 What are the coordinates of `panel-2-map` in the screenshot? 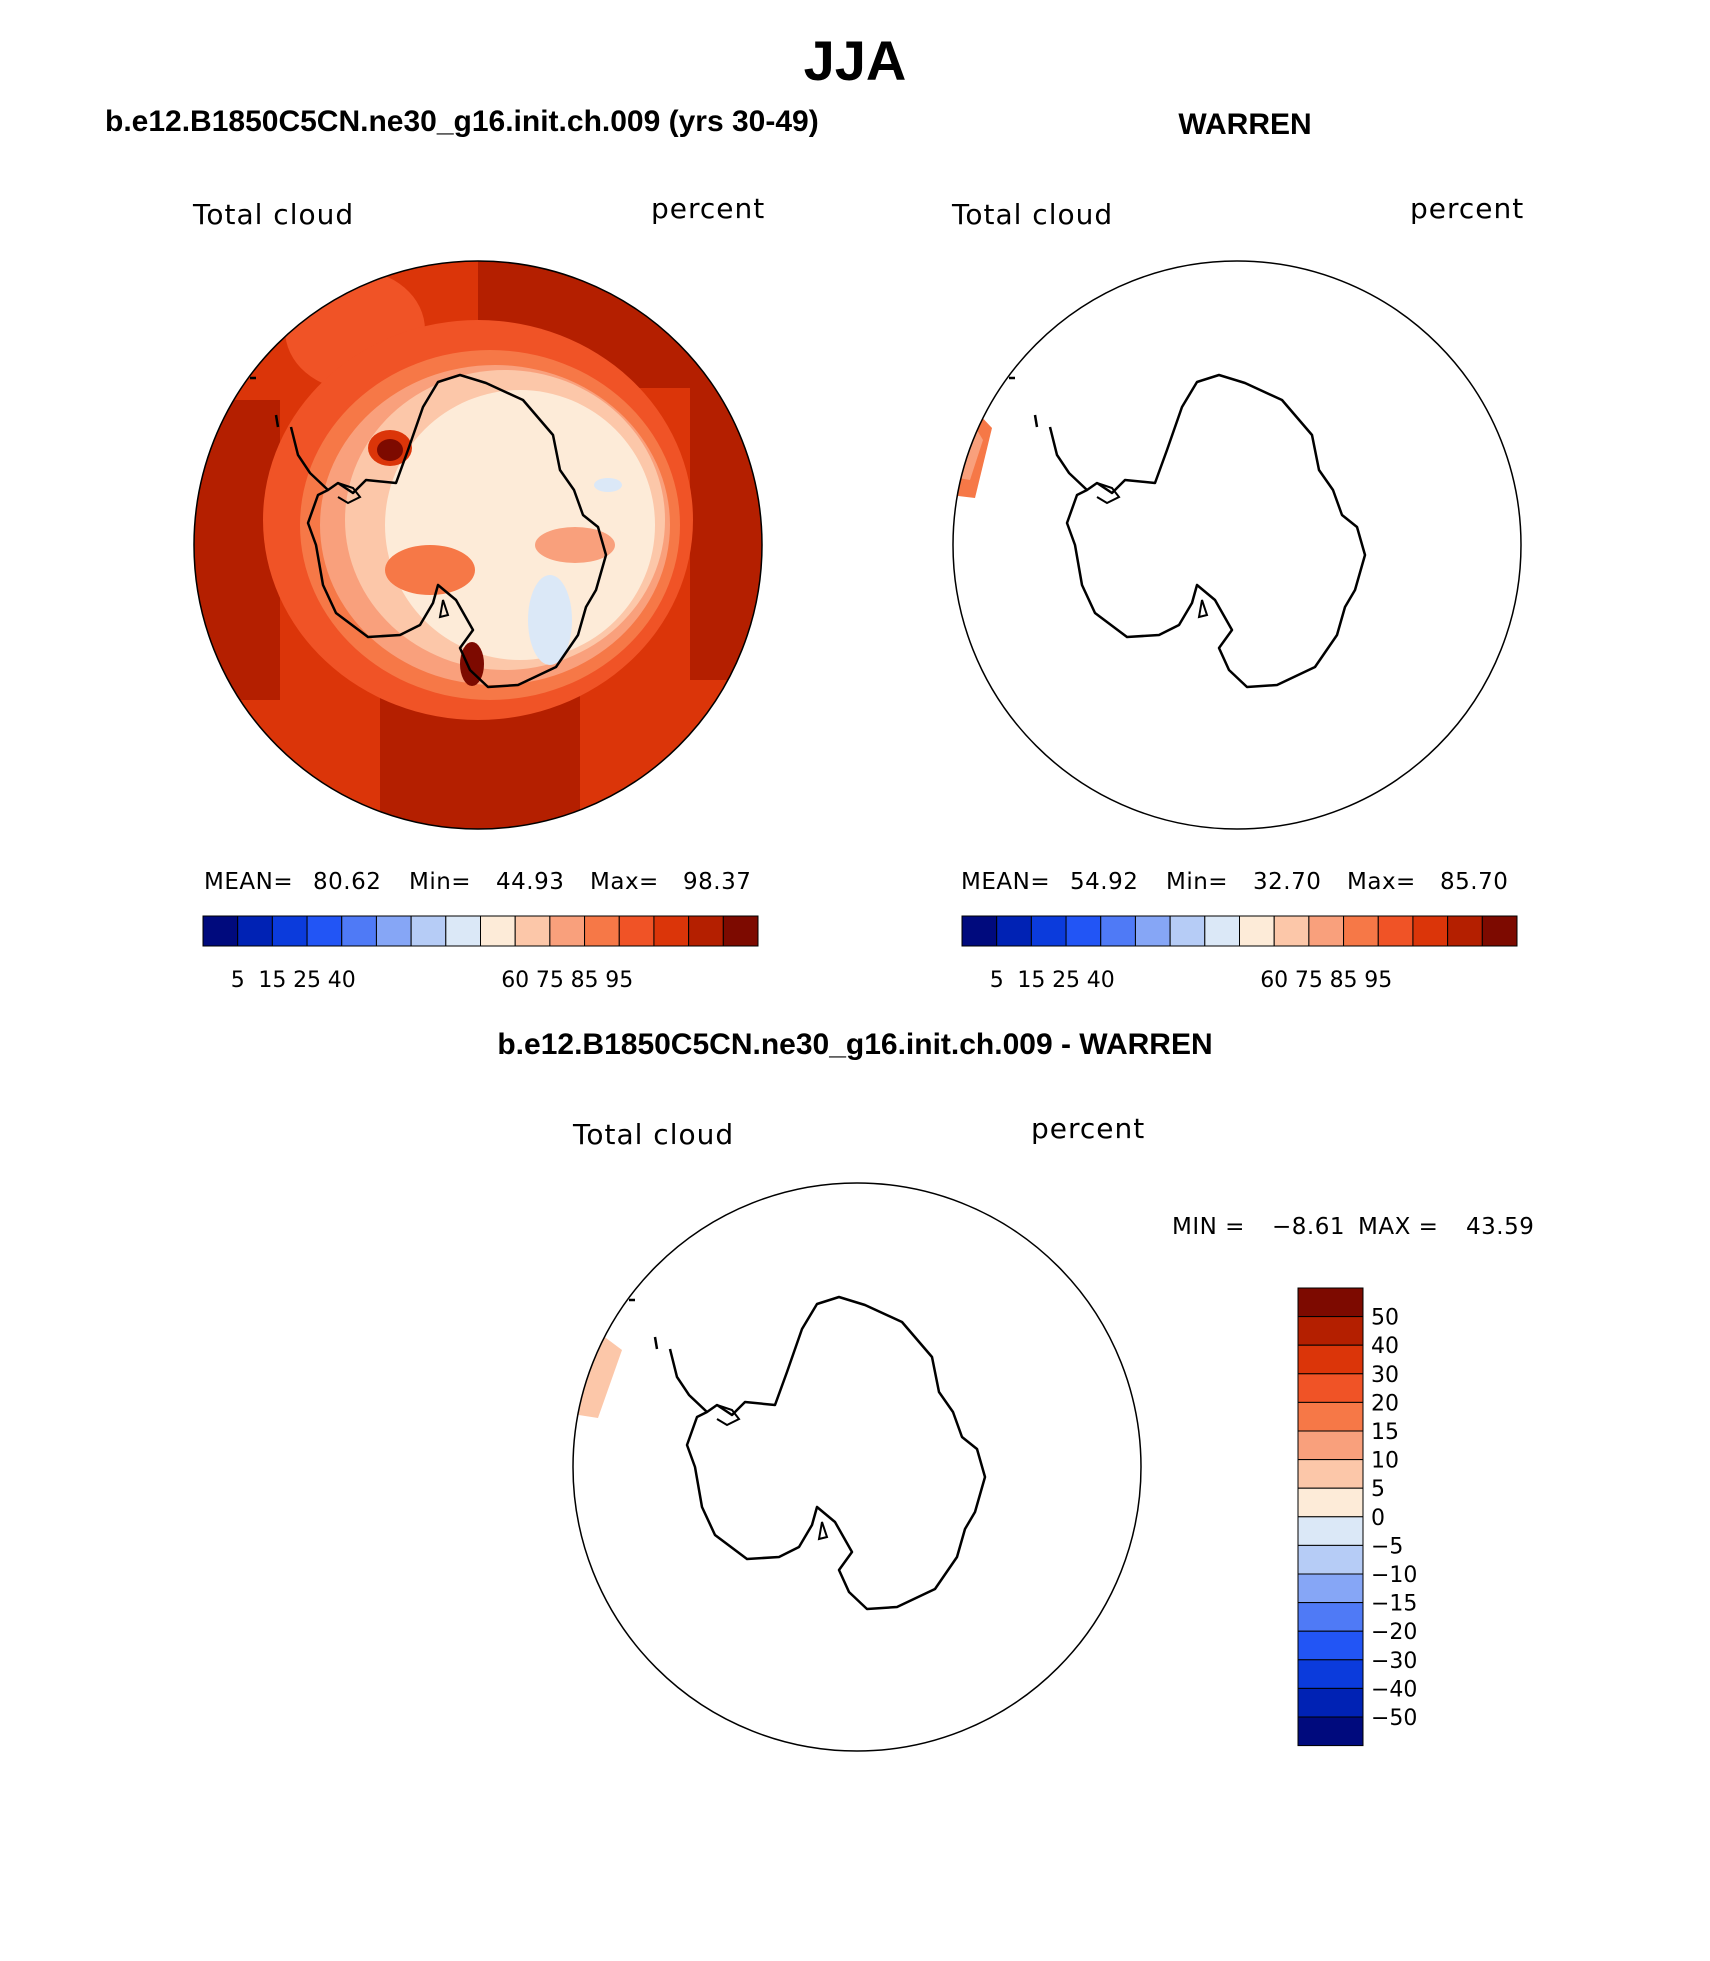 It's located at (1237, 545).